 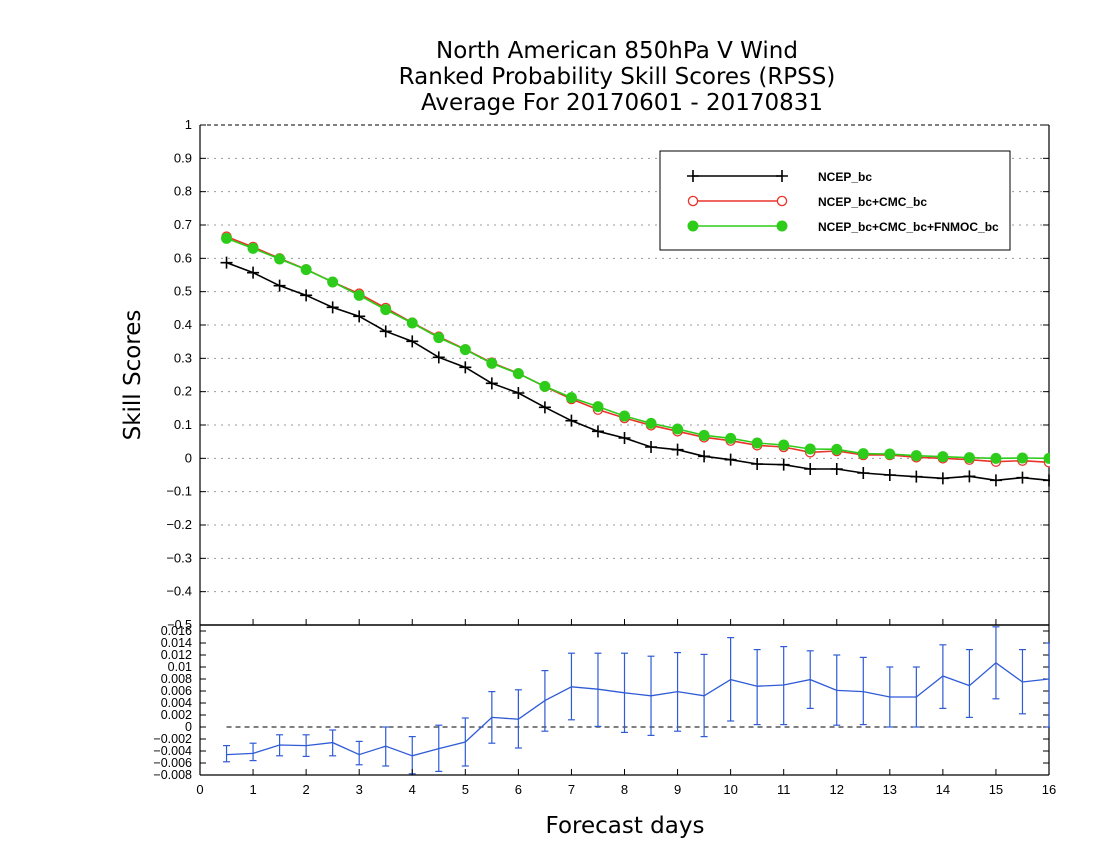 What do you see at coordinates (252, 789) in the screenshot?
I see `x-tick-label: 1` at bounding box center [252, 789].